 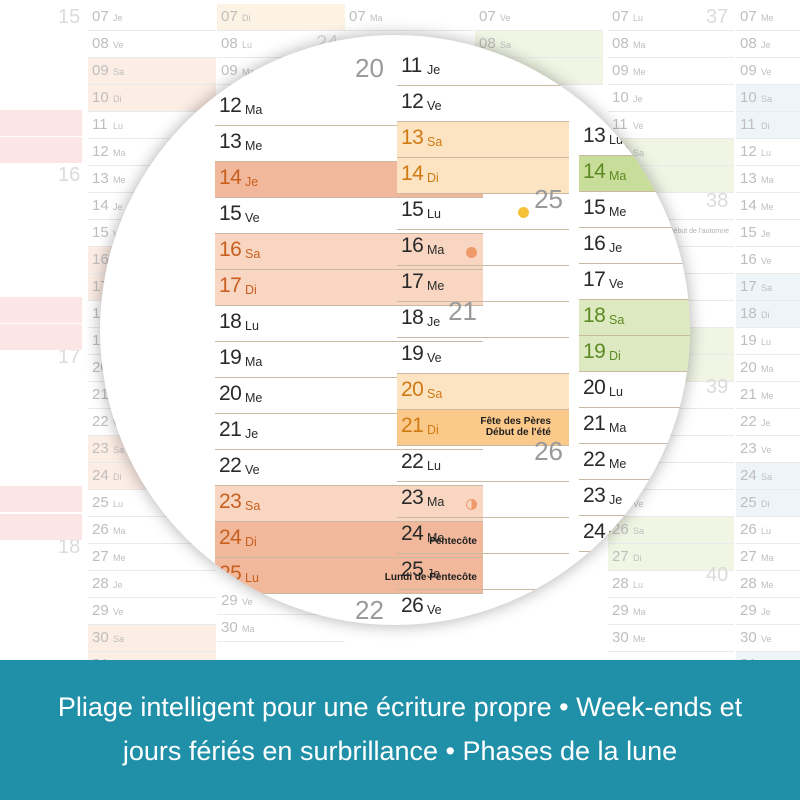 What do you see at coordinates (152, 125) in the screenshot?
I see `bg-day-row: 11 Lu` at bounding box center [152, 125].